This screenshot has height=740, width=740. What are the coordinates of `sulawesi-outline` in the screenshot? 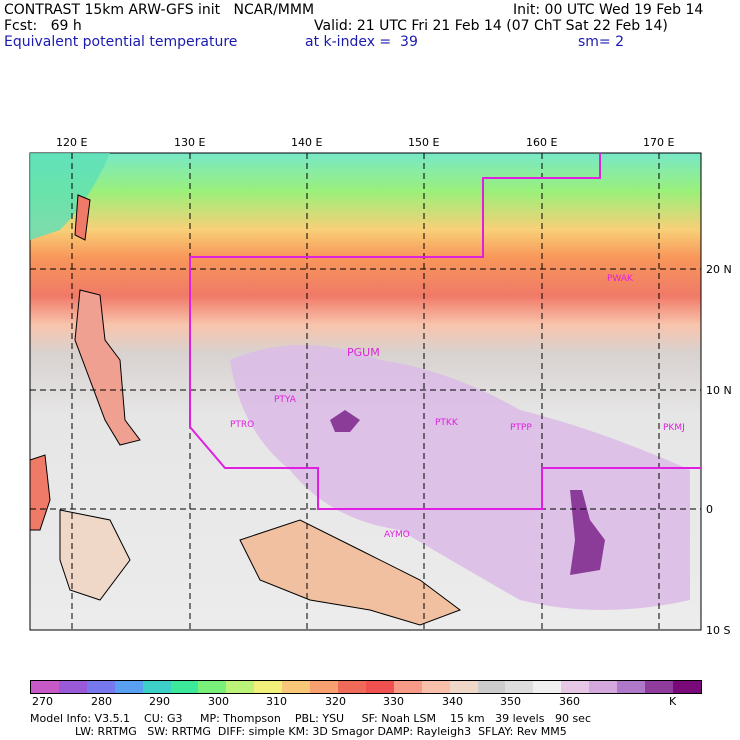 It's located at (95, 555).